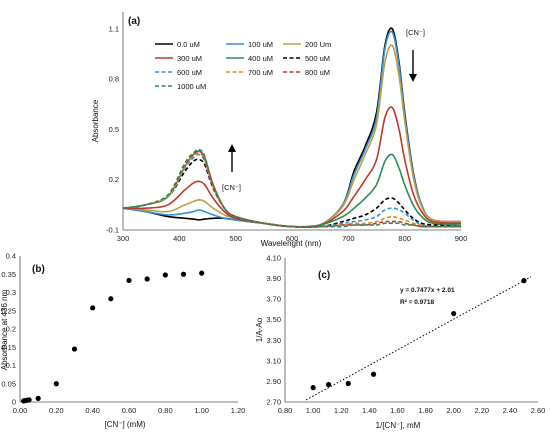  What do you see at coordinates (273, 381) in the screenshot?
I see `panel-c-y-tick-label: 2.90` at bounding box center [273, 381].